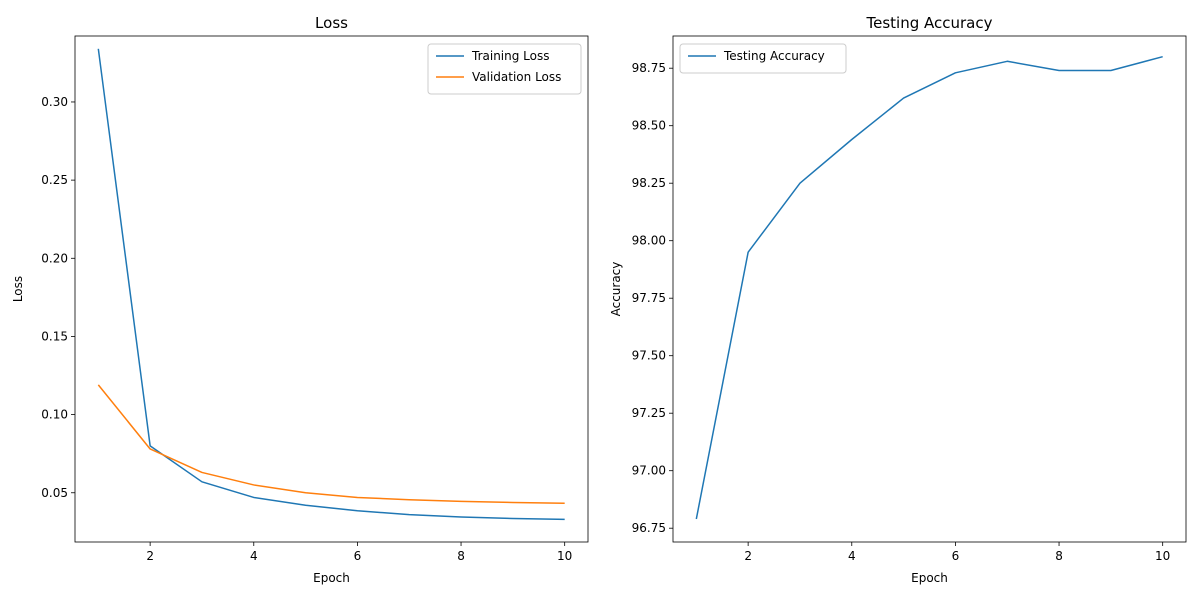  What do you see at coordinates (616, 289) in the screenshot?
I see `y-axis-label: Accuracy` at bounding box center [616, 289].